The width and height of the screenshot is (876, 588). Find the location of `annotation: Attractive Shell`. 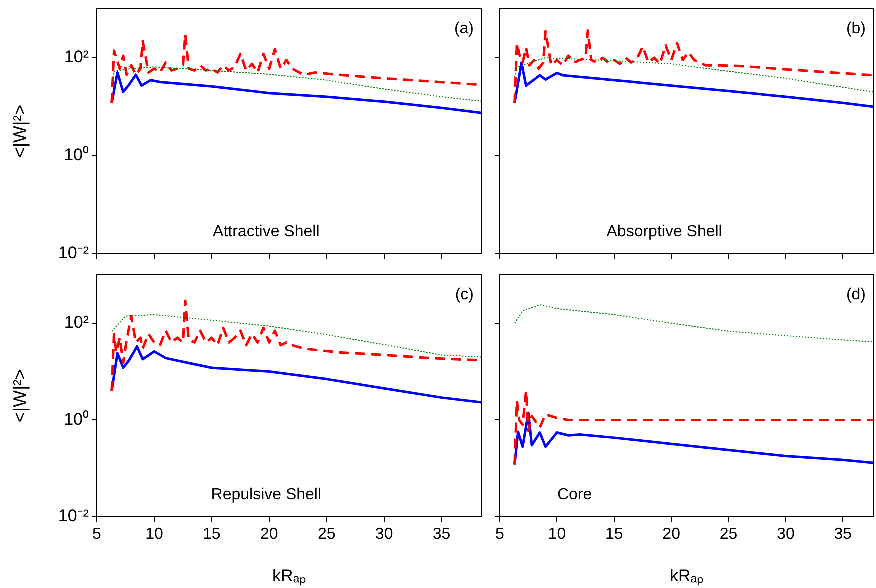

annotation: Attractive Shell is located at coordinates (266, 231).